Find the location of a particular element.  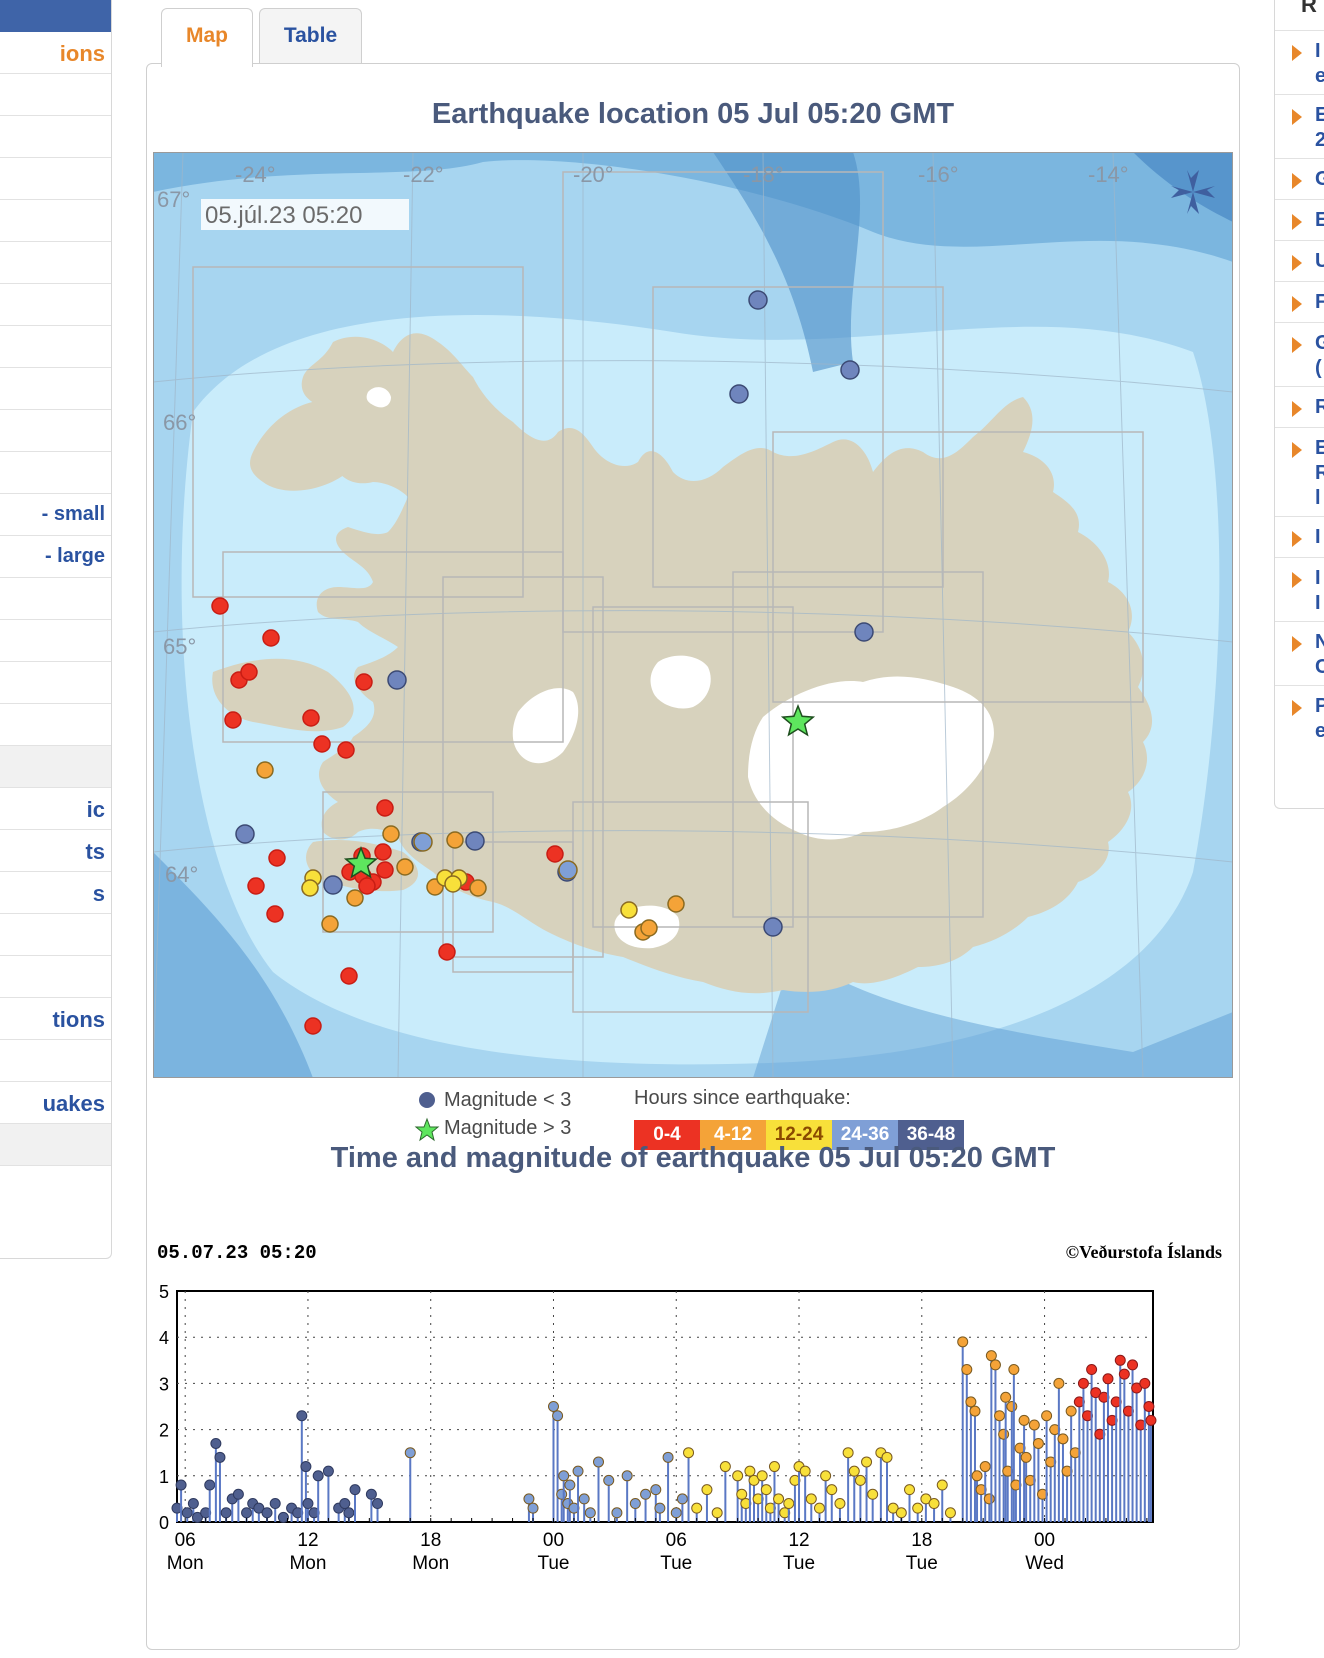

right-sidebar-item: NC is located at coordinates (1299, 653).